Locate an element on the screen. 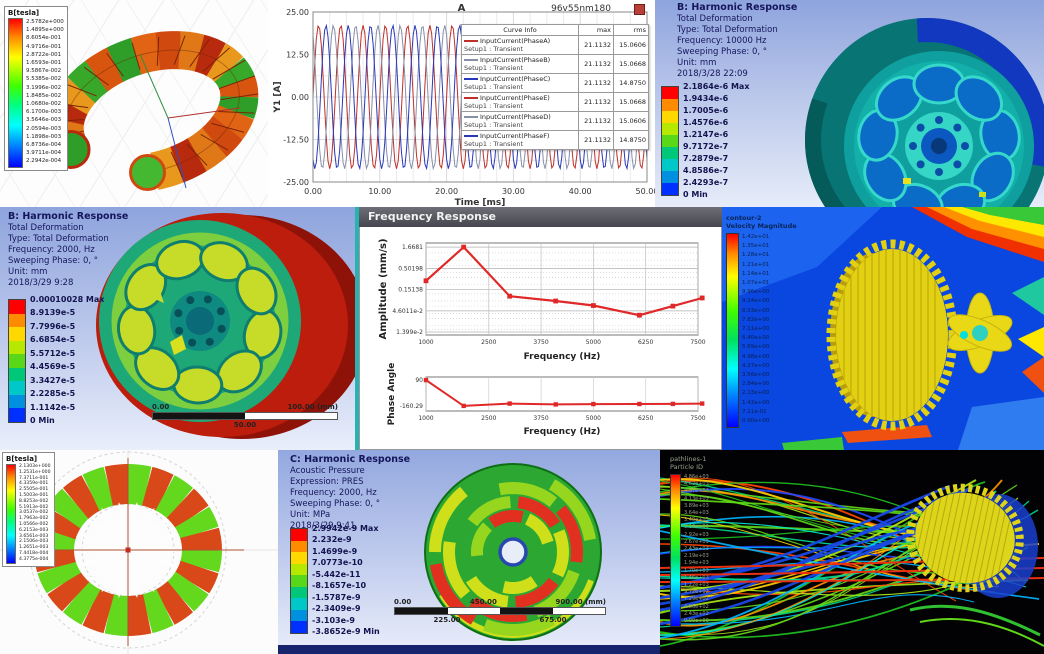 The image size is (1044, 654). ruler-label: 0.00 is located at coordinates (403, 602).